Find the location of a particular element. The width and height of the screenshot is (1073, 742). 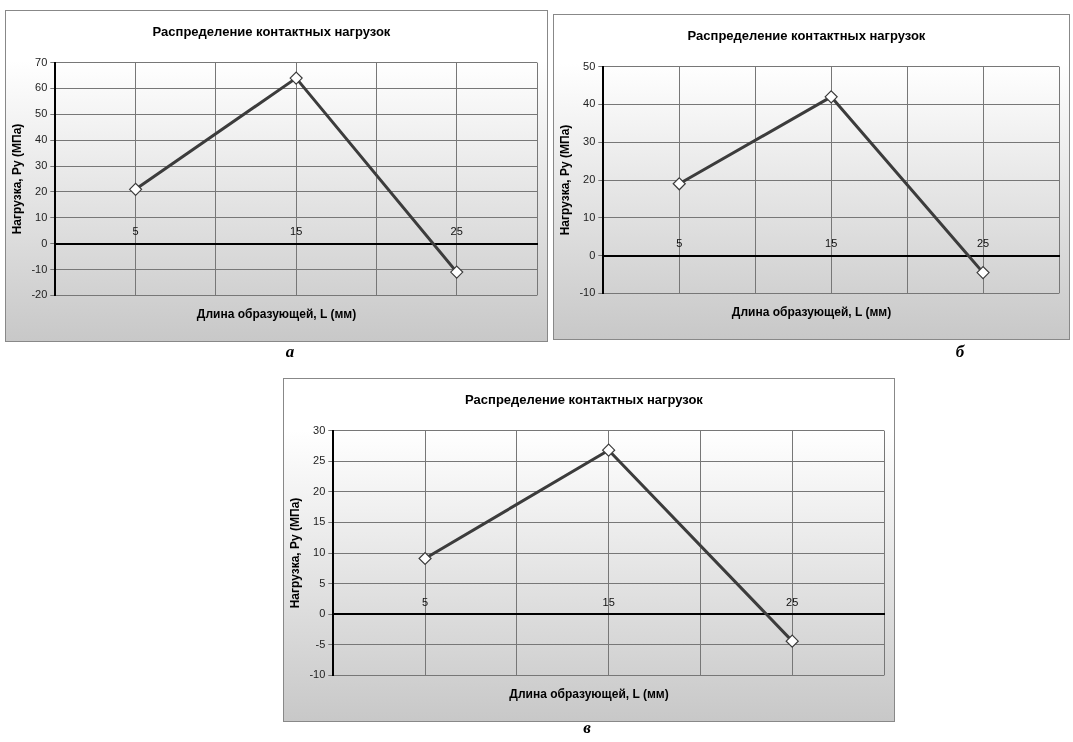

y-tick-label: -20 is located at coordinates (39, 294).